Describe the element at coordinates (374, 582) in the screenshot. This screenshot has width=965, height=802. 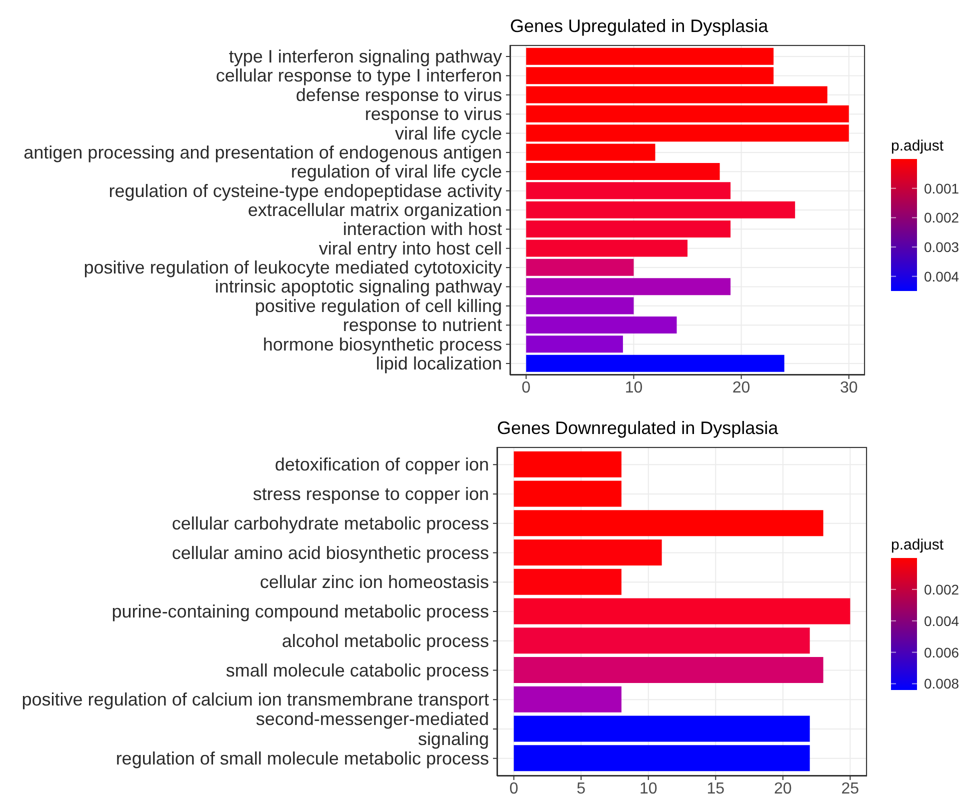
I see `y-tick-label: cellular zinc ion homeostasis` at that location.